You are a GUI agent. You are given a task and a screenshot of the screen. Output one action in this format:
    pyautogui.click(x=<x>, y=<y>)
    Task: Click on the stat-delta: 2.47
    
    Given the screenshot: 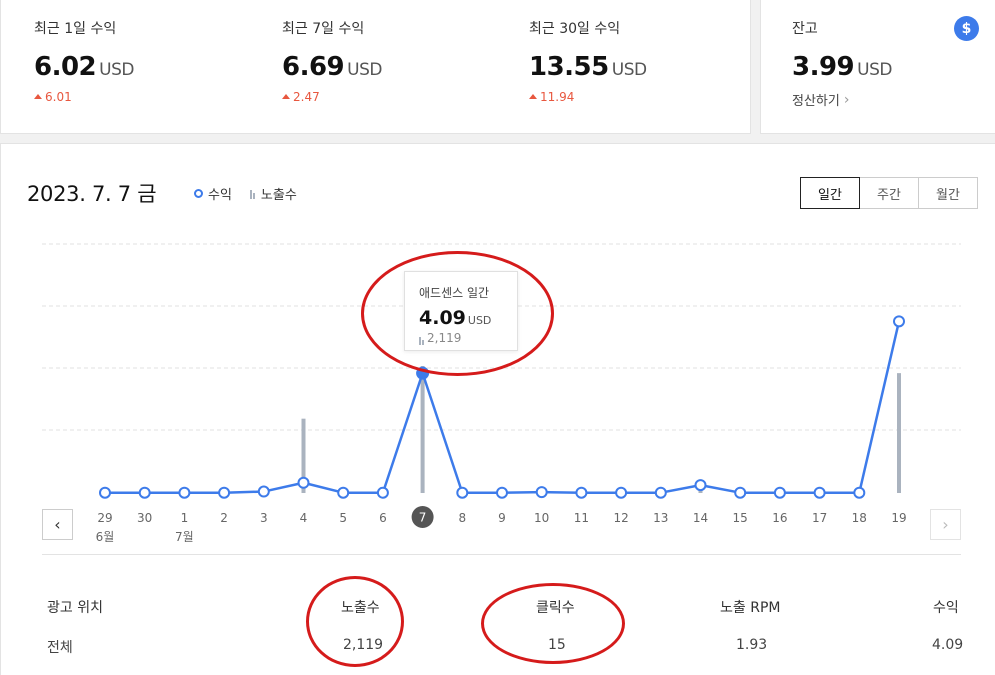 What is the action you would take?
    pyautogui.click(x=332, y=97)
    